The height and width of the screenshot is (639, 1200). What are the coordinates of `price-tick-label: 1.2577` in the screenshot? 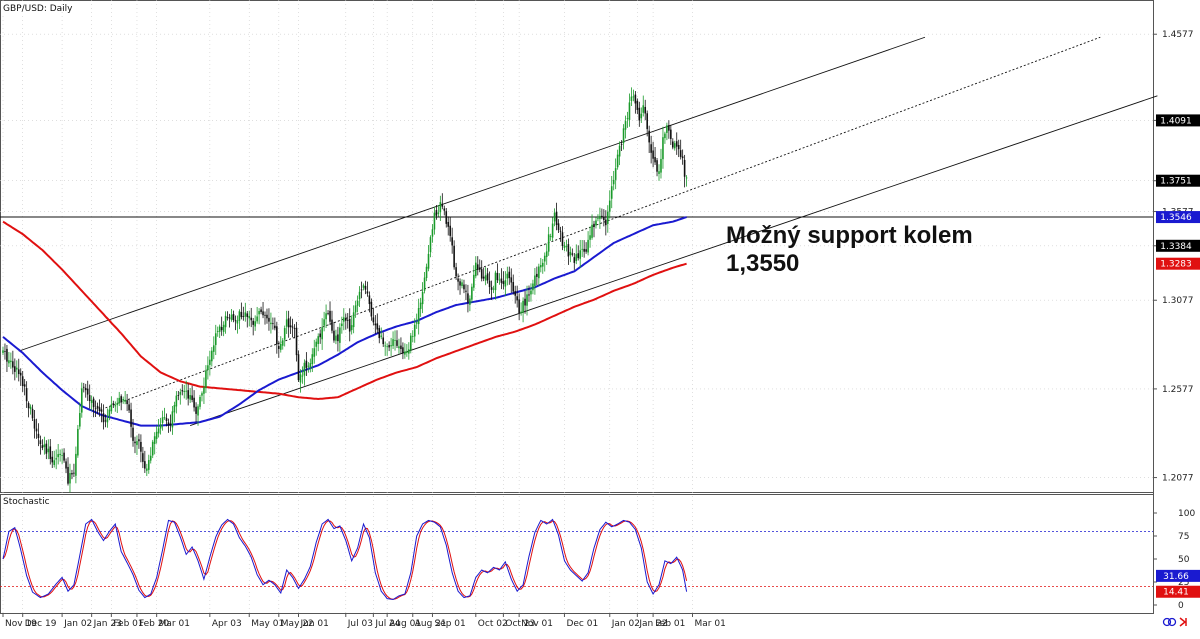 It's located at (1178, 390).